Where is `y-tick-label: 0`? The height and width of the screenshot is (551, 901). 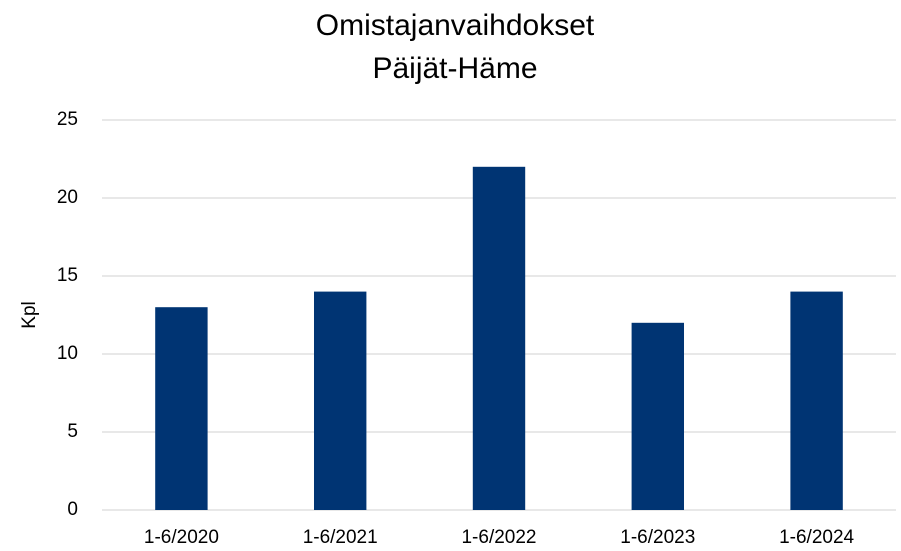
y-tick-label: 0 is located at coordinates (72, 509).